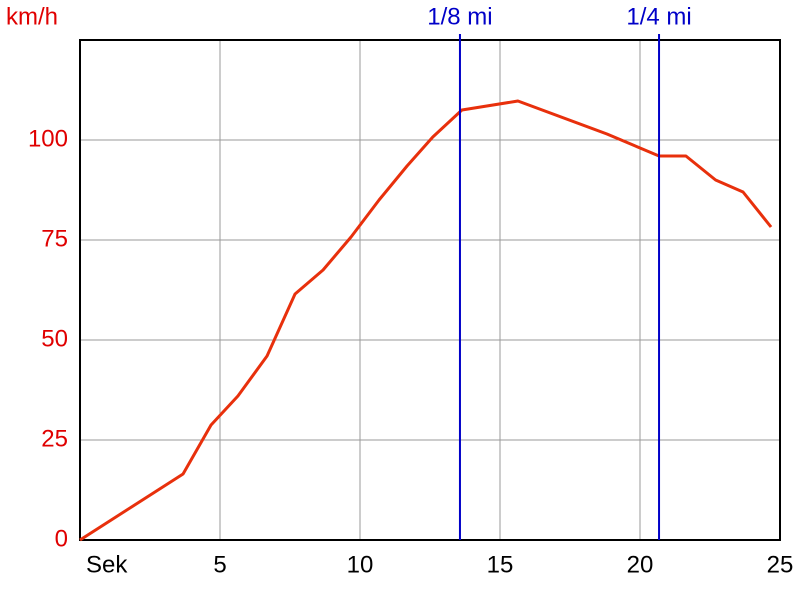  I want to click on x-tick-label: 5, so click(219, 564).